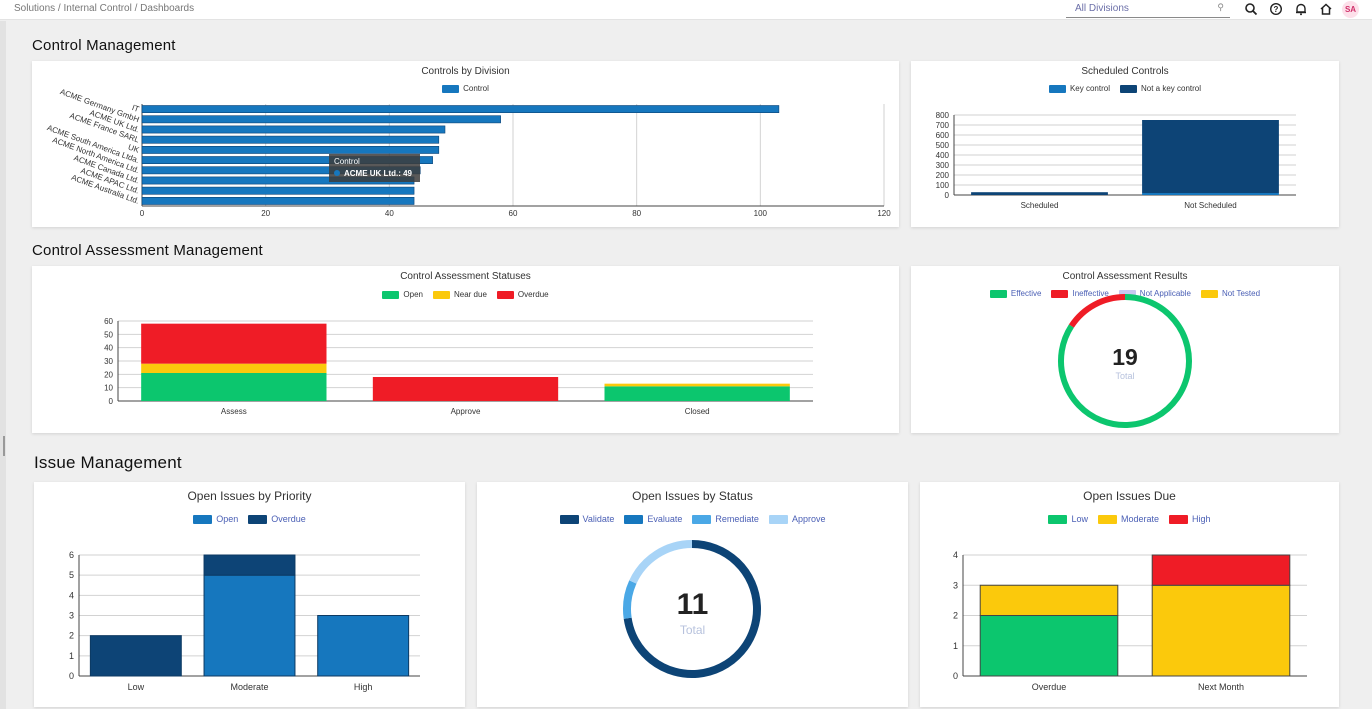 The height and width of the screenshot is (709, 1372). Describe the element at coordinates (943, 185) in the screenshot. I see `y-tick-label: 100` at that location.